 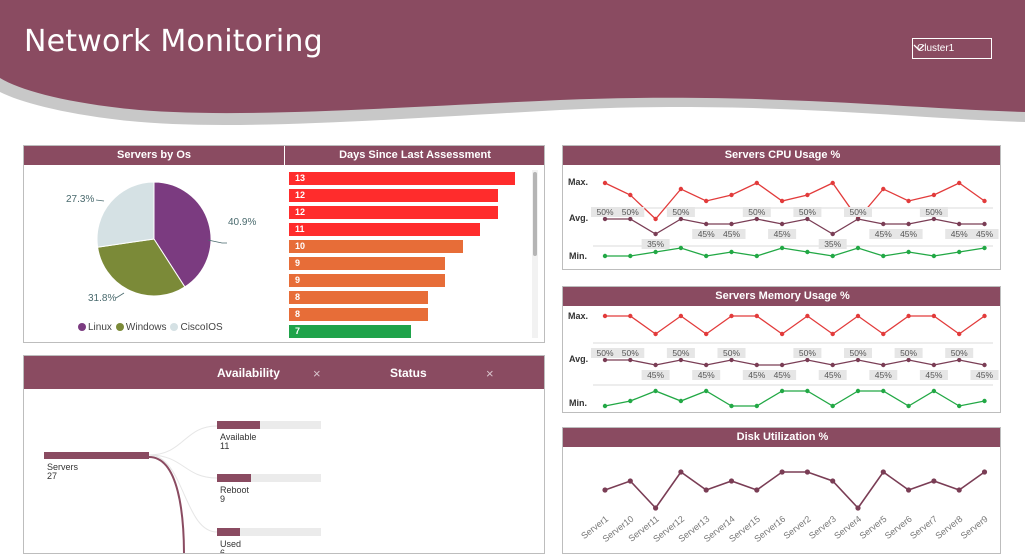 I want to click on pie-slice-ciscoios, so click(x=125, y=214).